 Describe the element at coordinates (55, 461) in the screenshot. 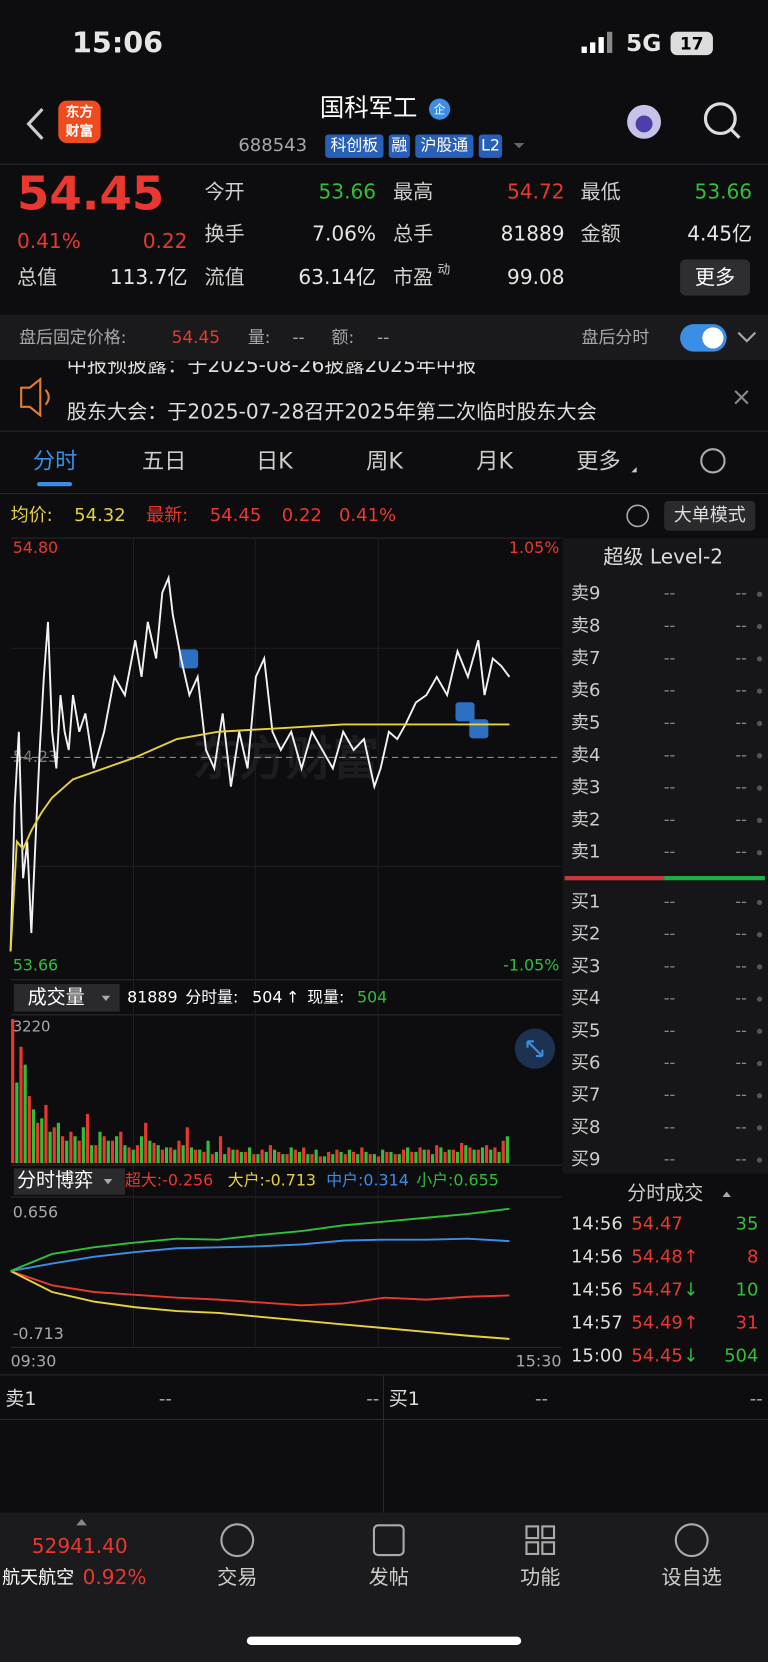

I see `tab: 分时` at that location.